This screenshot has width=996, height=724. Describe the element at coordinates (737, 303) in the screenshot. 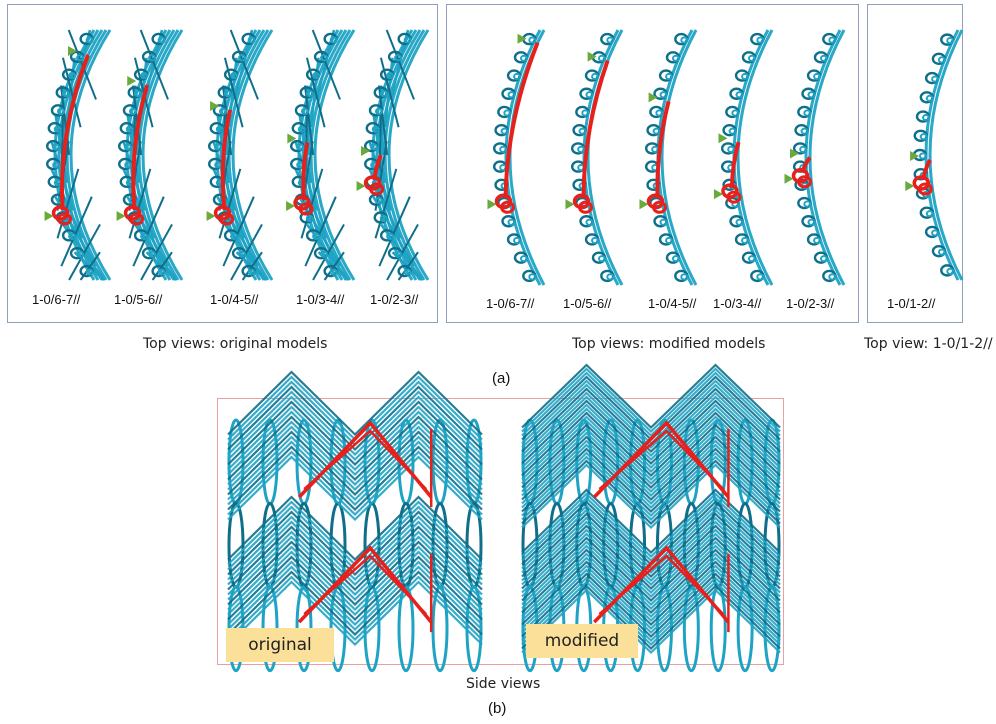

I see `model-label-modified-4: 1-0/3-4//` at that location.